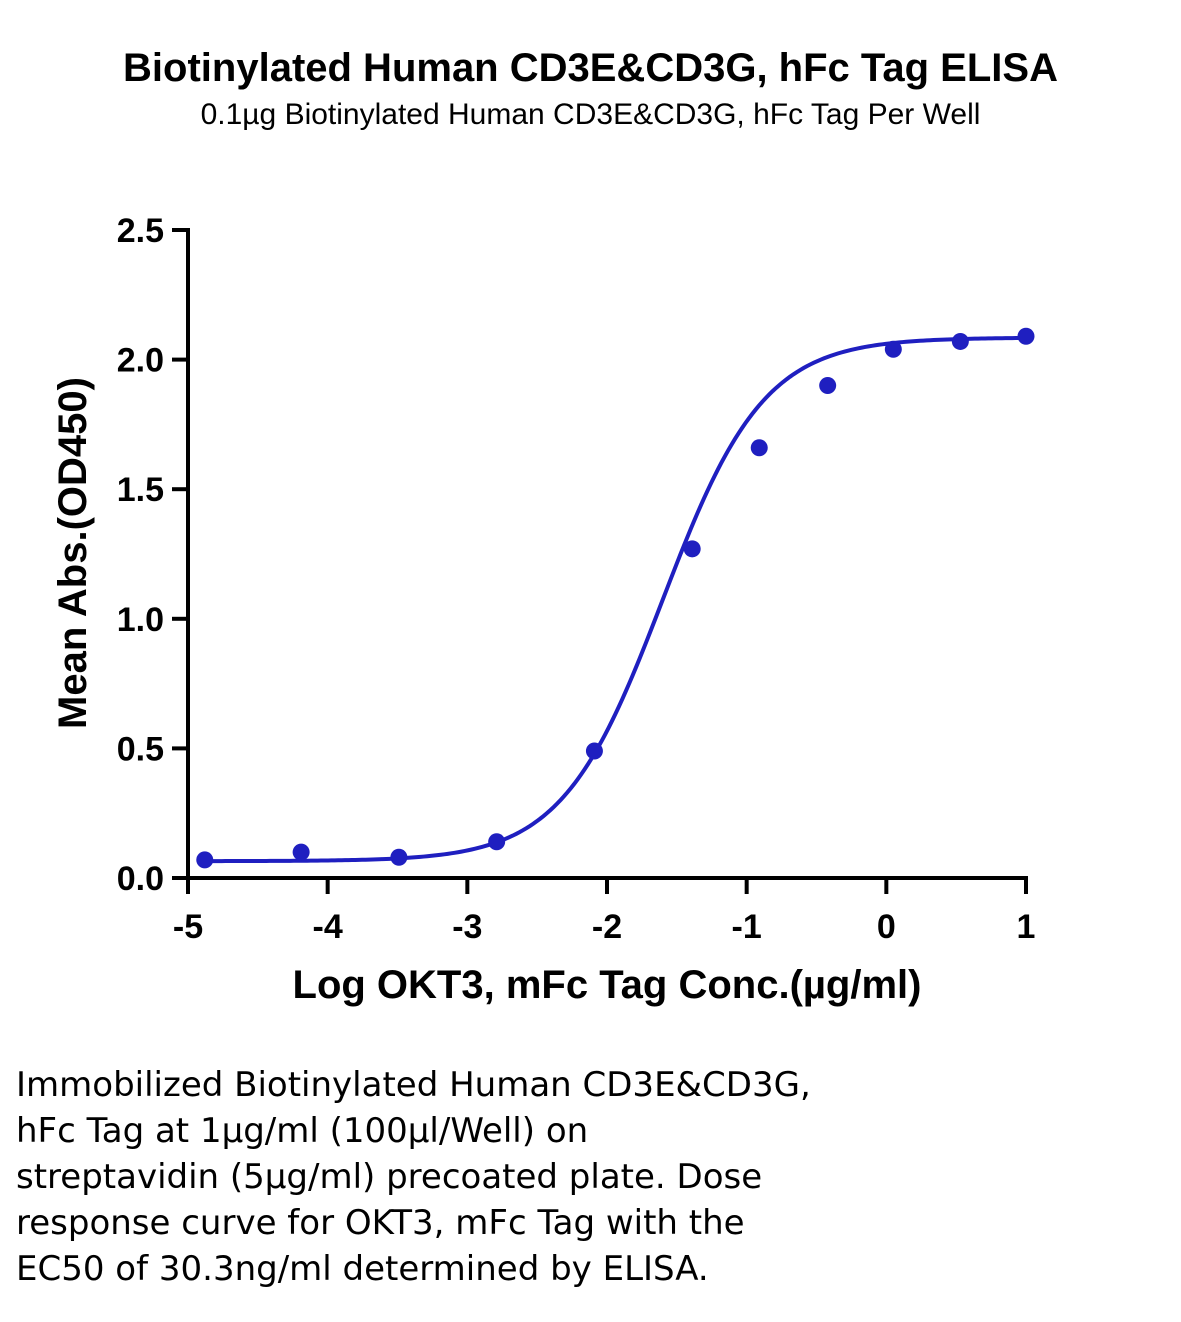 The image size is (1181, 1322). What do you see at coordinates (140, 879) in the screenshot?
I see `y-tick-label: 0.0` at bounding box center [140, 879].